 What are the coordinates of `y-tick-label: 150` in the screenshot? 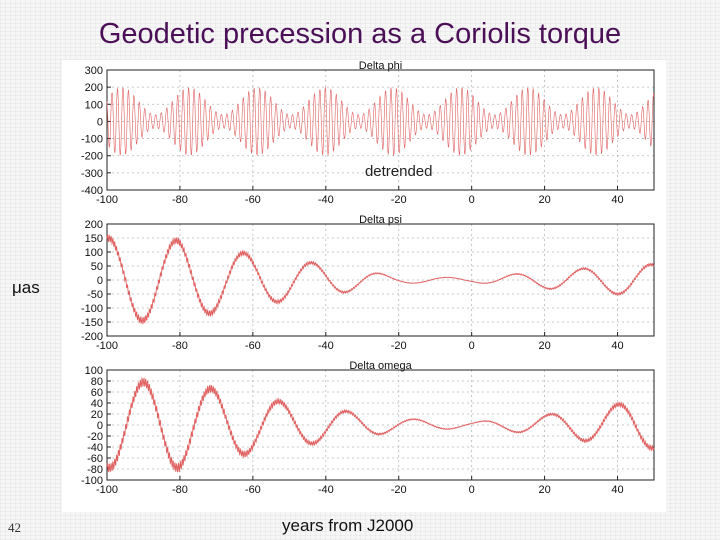 It's located at (94, 239).